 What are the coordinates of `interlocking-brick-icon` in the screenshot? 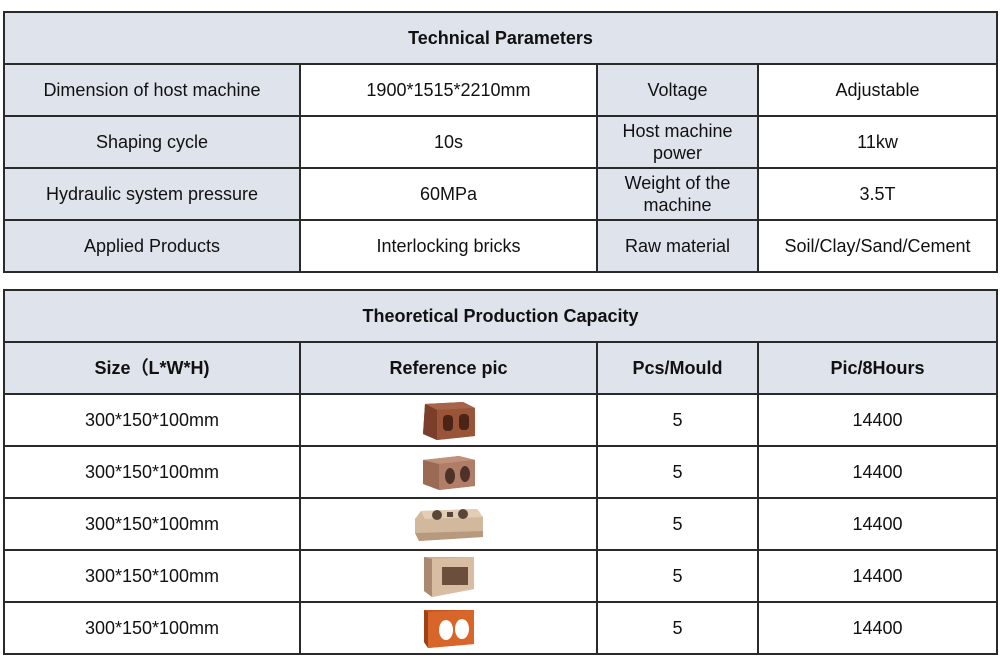 It's located at (448, 525).